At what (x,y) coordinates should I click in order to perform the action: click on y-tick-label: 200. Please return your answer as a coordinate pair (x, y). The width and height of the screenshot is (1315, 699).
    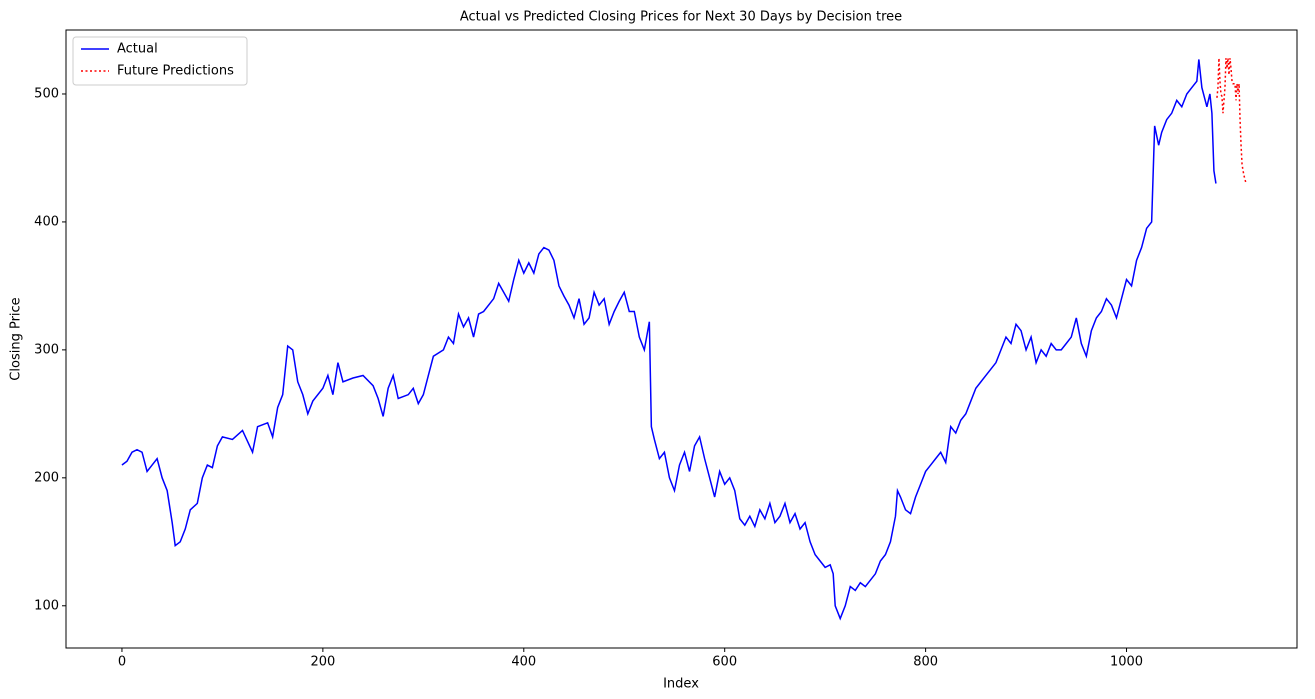
    Looking at the image, I should click on (46, 477).